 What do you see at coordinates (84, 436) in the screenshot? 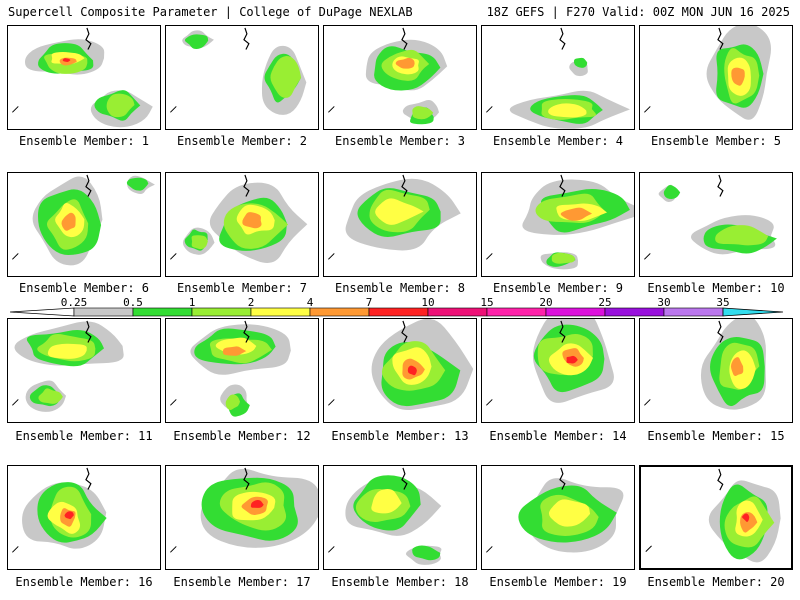
I see `ensemble-member-label: Ensemble Member: 11` at bounding box center [84, 436].